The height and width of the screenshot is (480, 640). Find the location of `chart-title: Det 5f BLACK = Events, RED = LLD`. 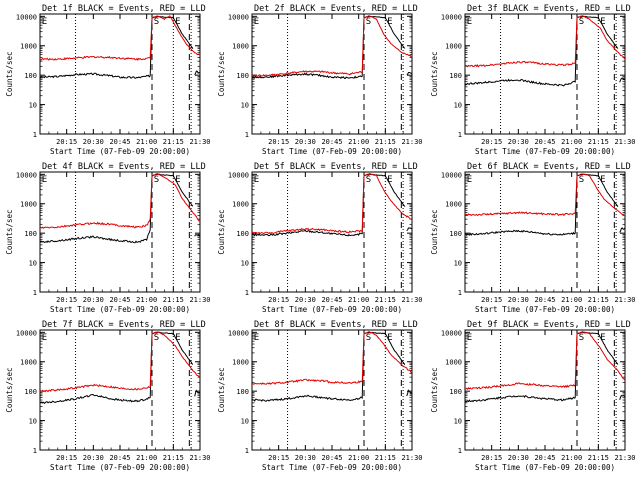

chart-title: Det 5f BLACK = Events, RED = LLD is located at coordinates (336, 167).